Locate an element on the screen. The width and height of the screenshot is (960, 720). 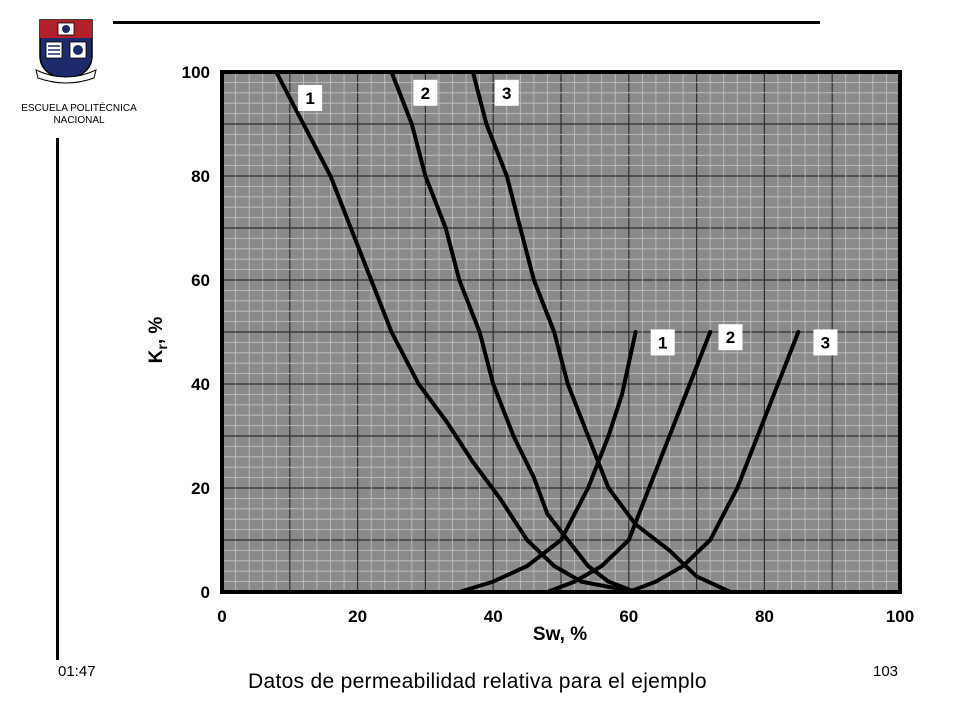
x-tick-label: 20 is located at coordinates (357, 616).